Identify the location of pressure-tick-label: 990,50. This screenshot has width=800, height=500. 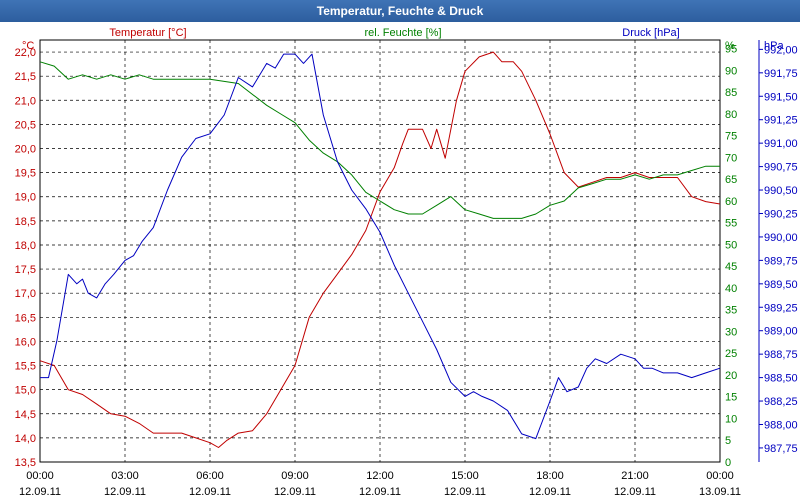
(781, 191).